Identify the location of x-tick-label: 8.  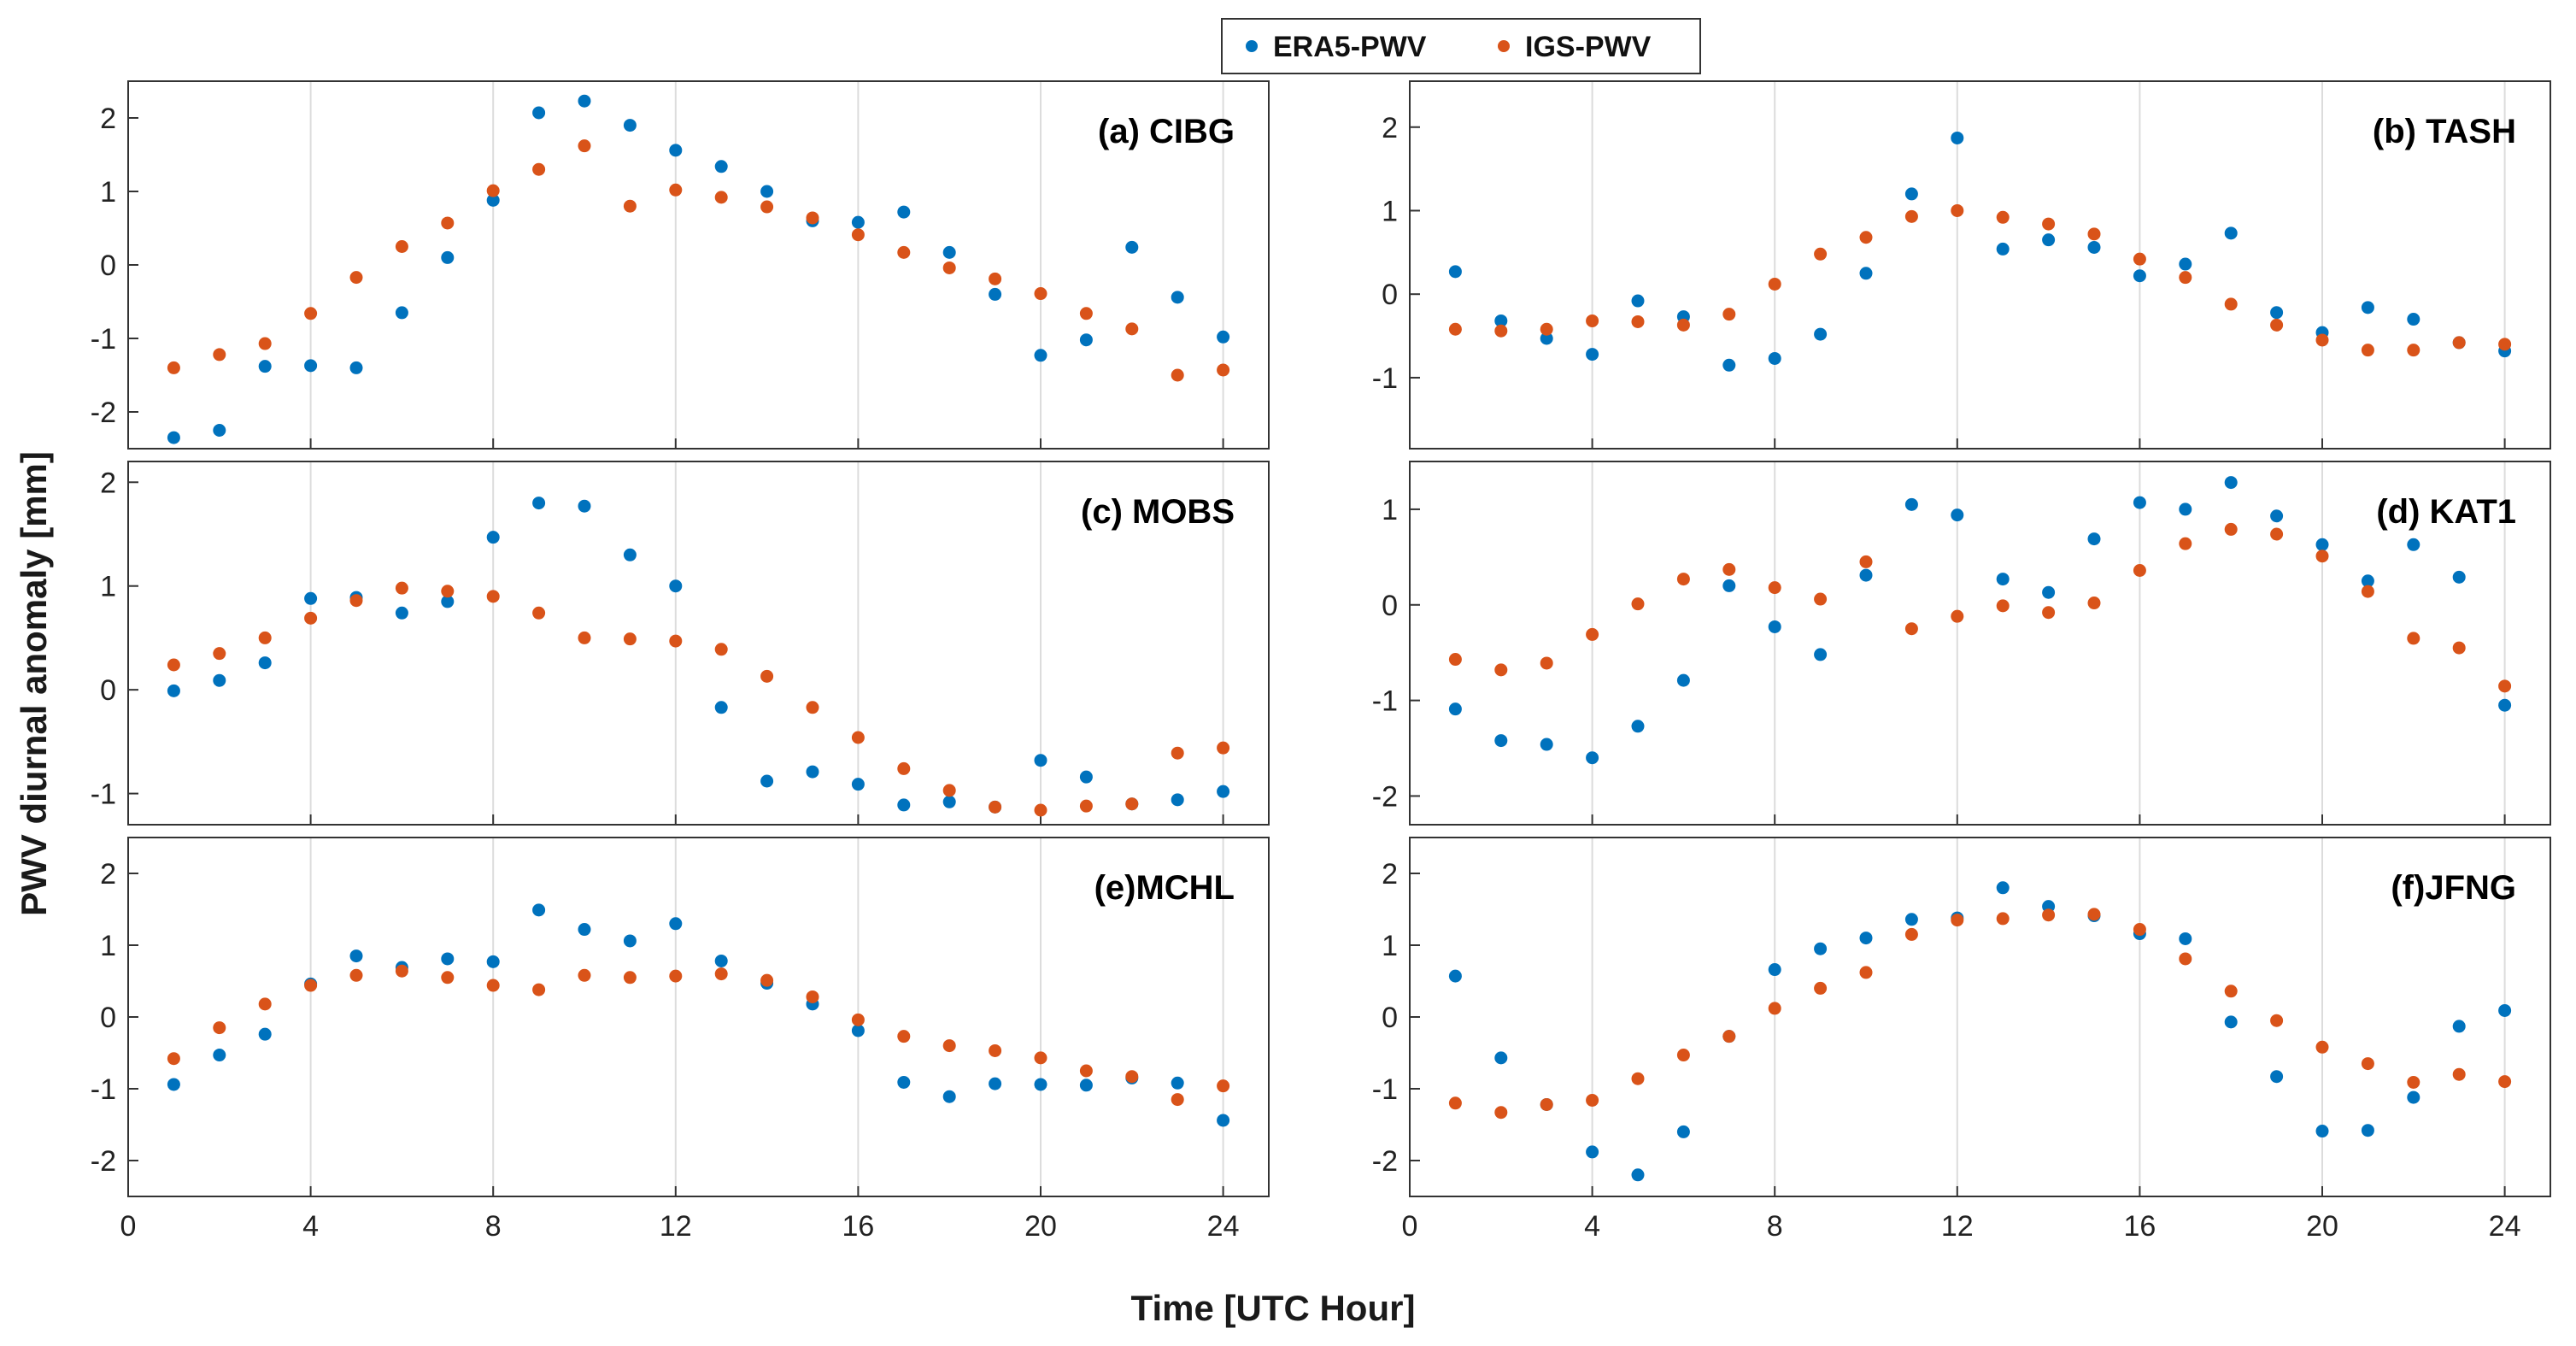
(494, 1226).